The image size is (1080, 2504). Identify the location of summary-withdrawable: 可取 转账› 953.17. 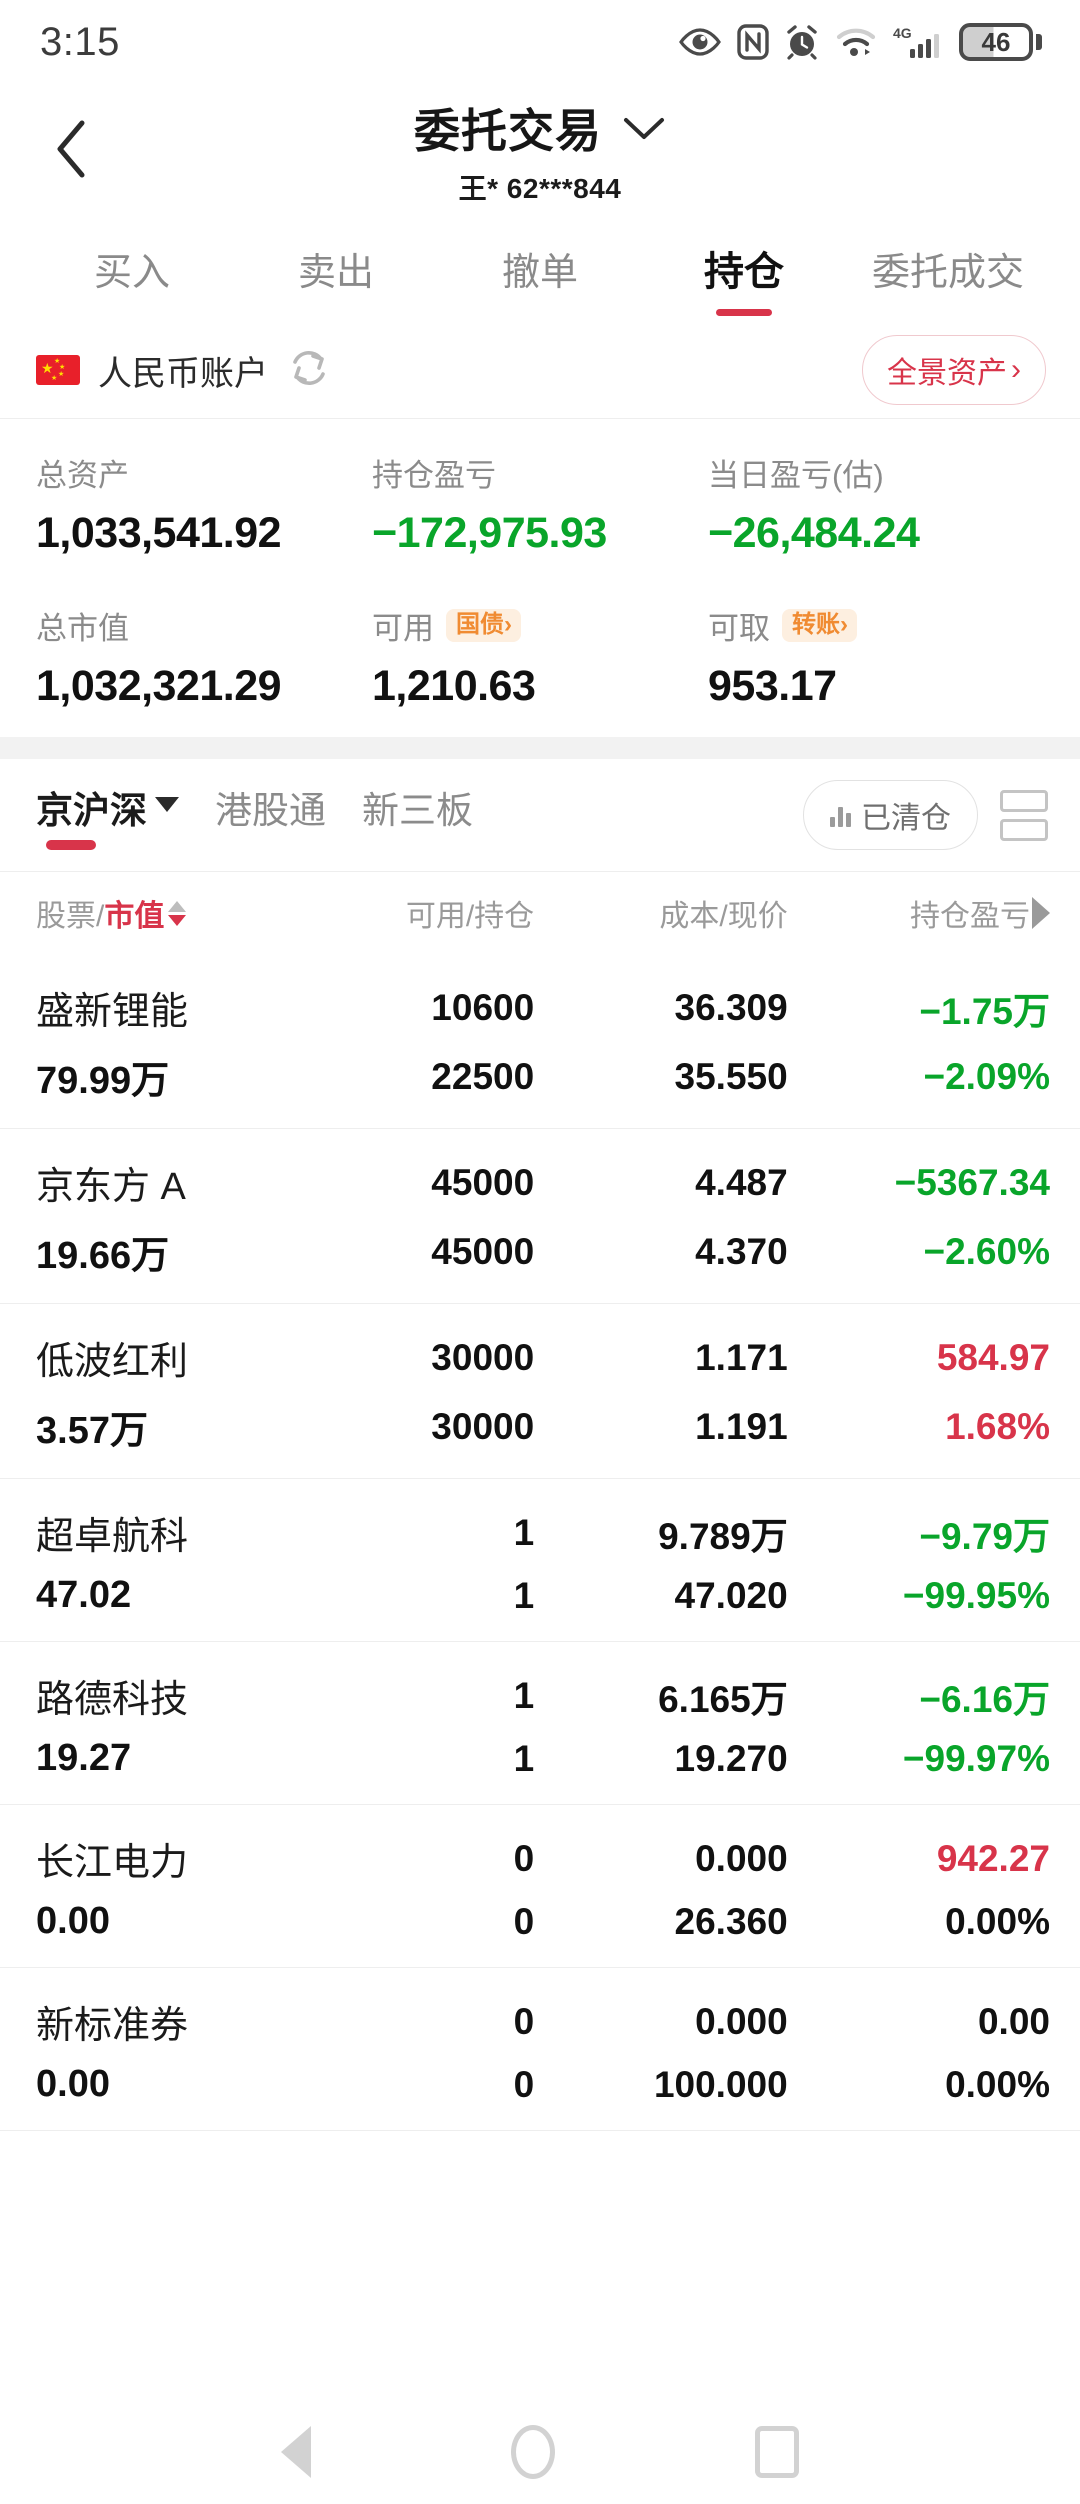
(876, 656).